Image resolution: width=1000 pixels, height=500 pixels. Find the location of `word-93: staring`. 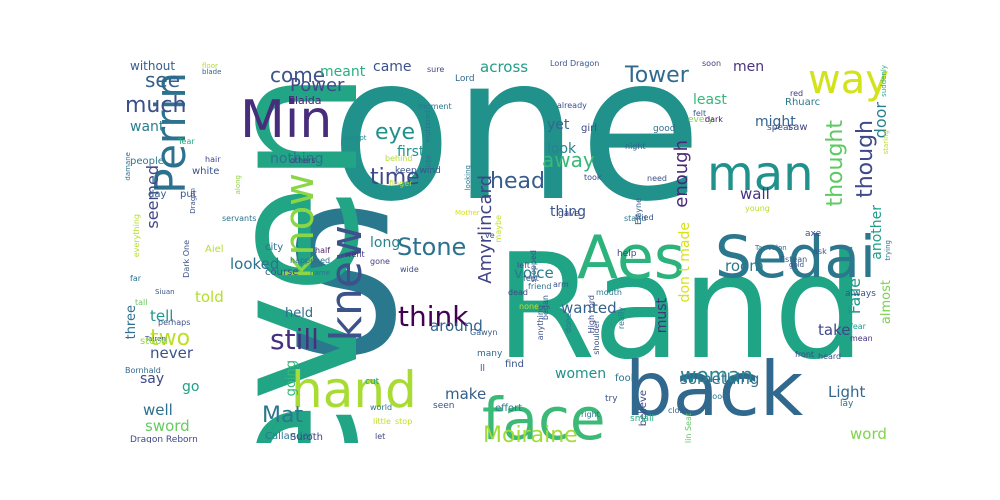

word-93: staring is located at coordinates (886, 142).